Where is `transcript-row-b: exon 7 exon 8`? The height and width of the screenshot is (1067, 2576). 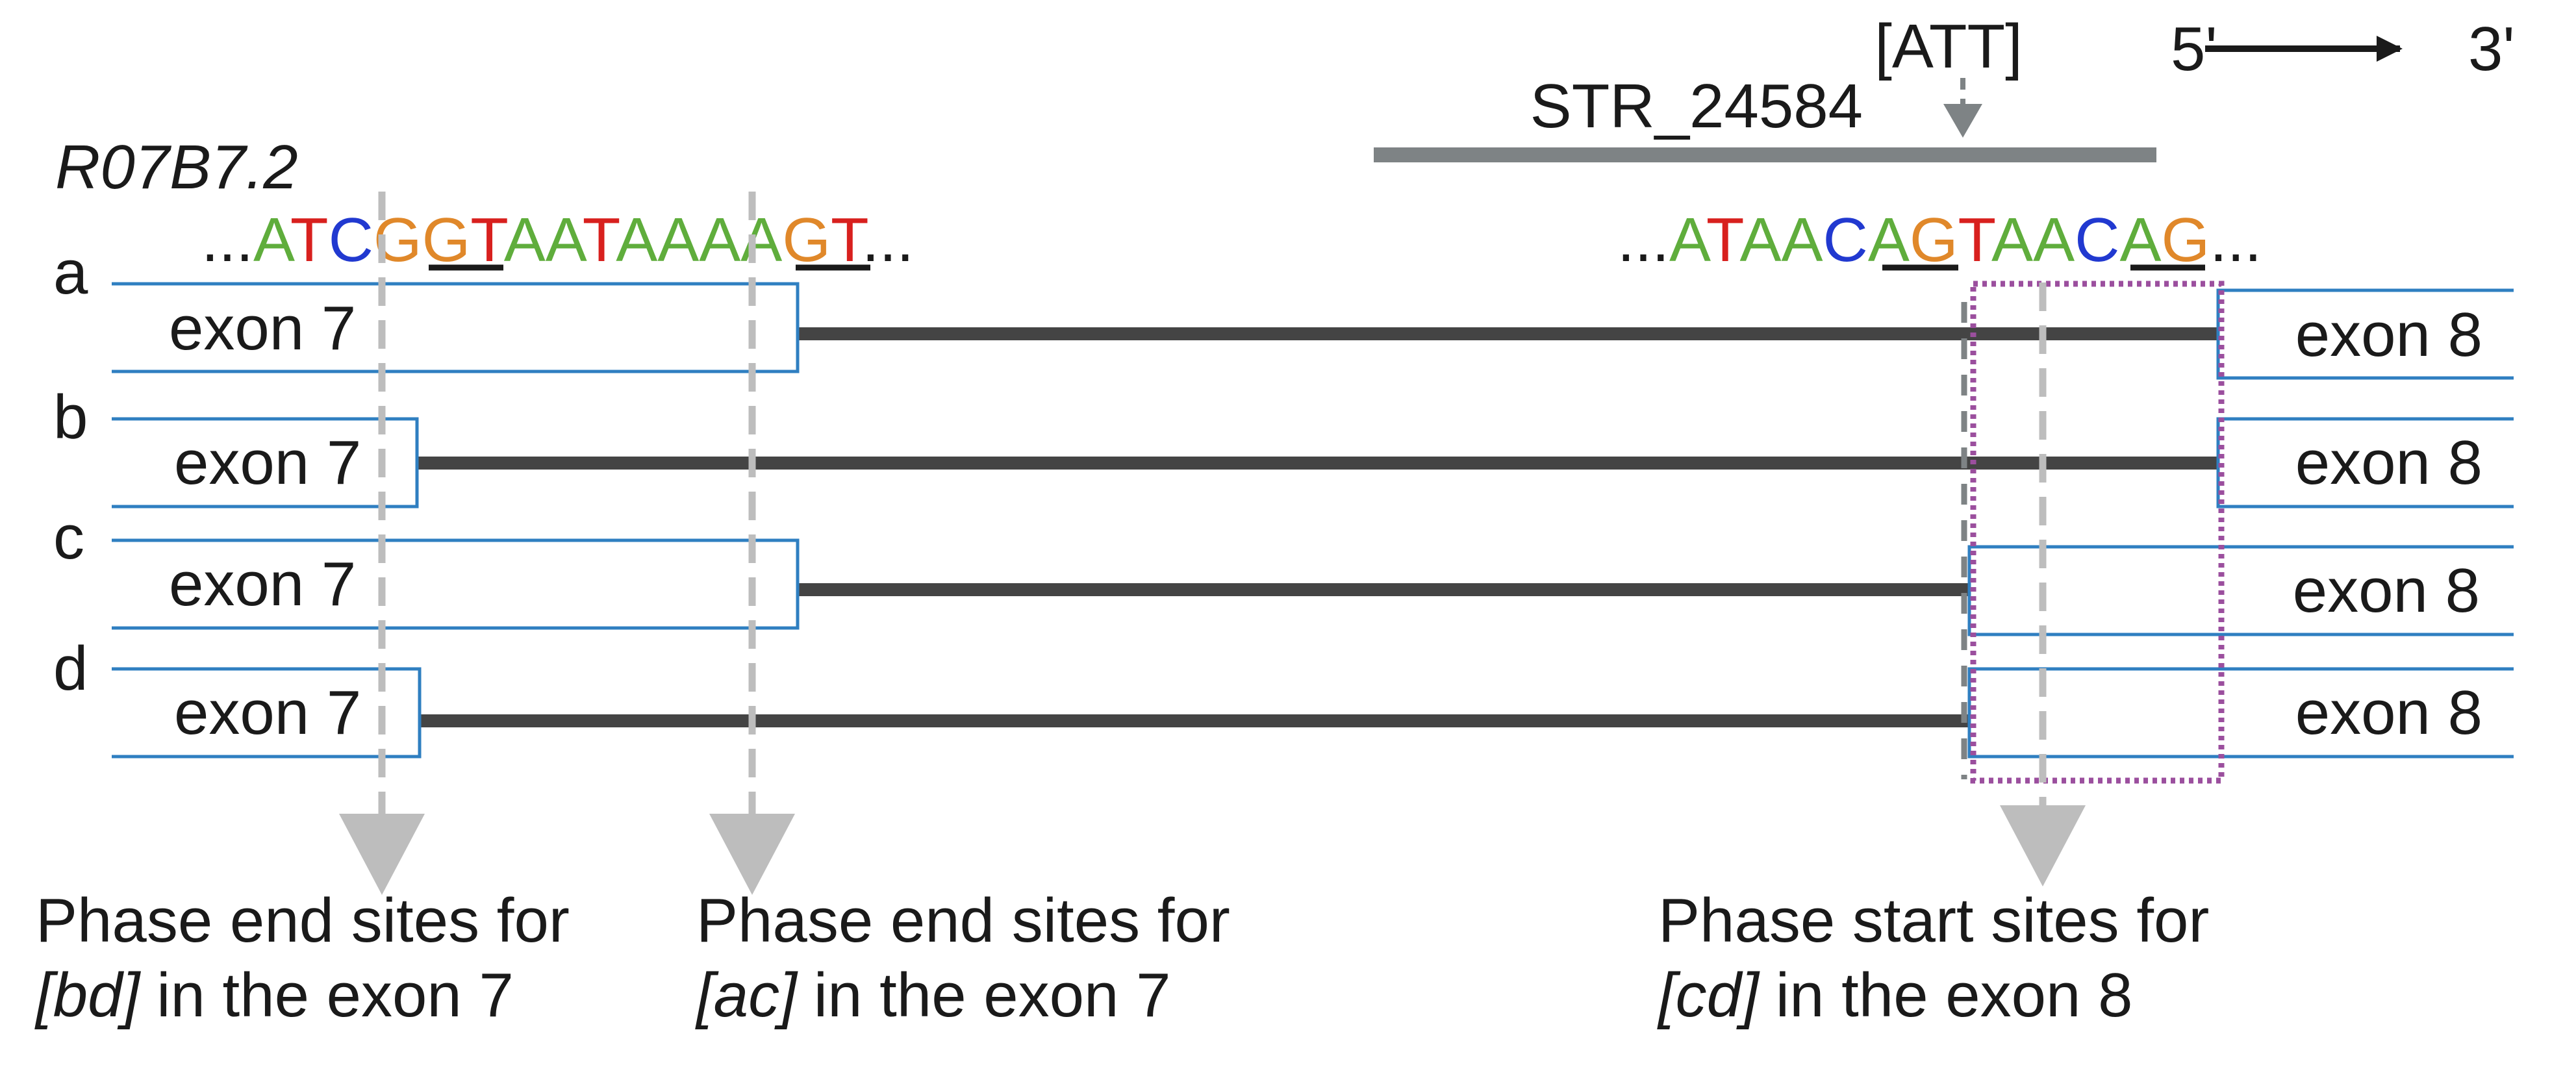
transcript-row-b: exon 7 exon 8 is located at coordinates (1313, 462).